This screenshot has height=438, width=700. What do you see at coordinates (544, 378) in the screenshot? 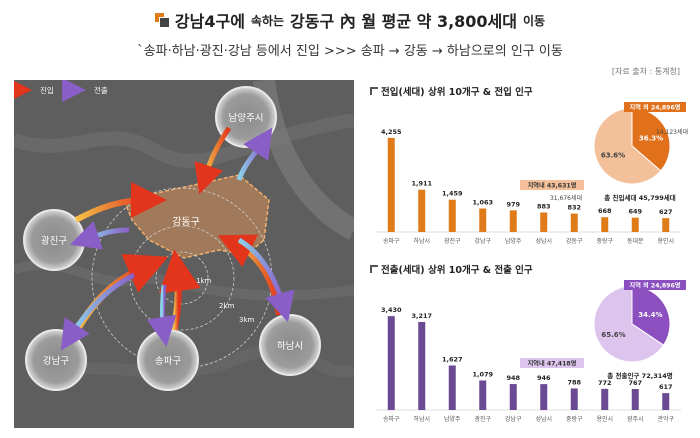
I see `bar-value-label: 946` at bounding box center [544, 378].